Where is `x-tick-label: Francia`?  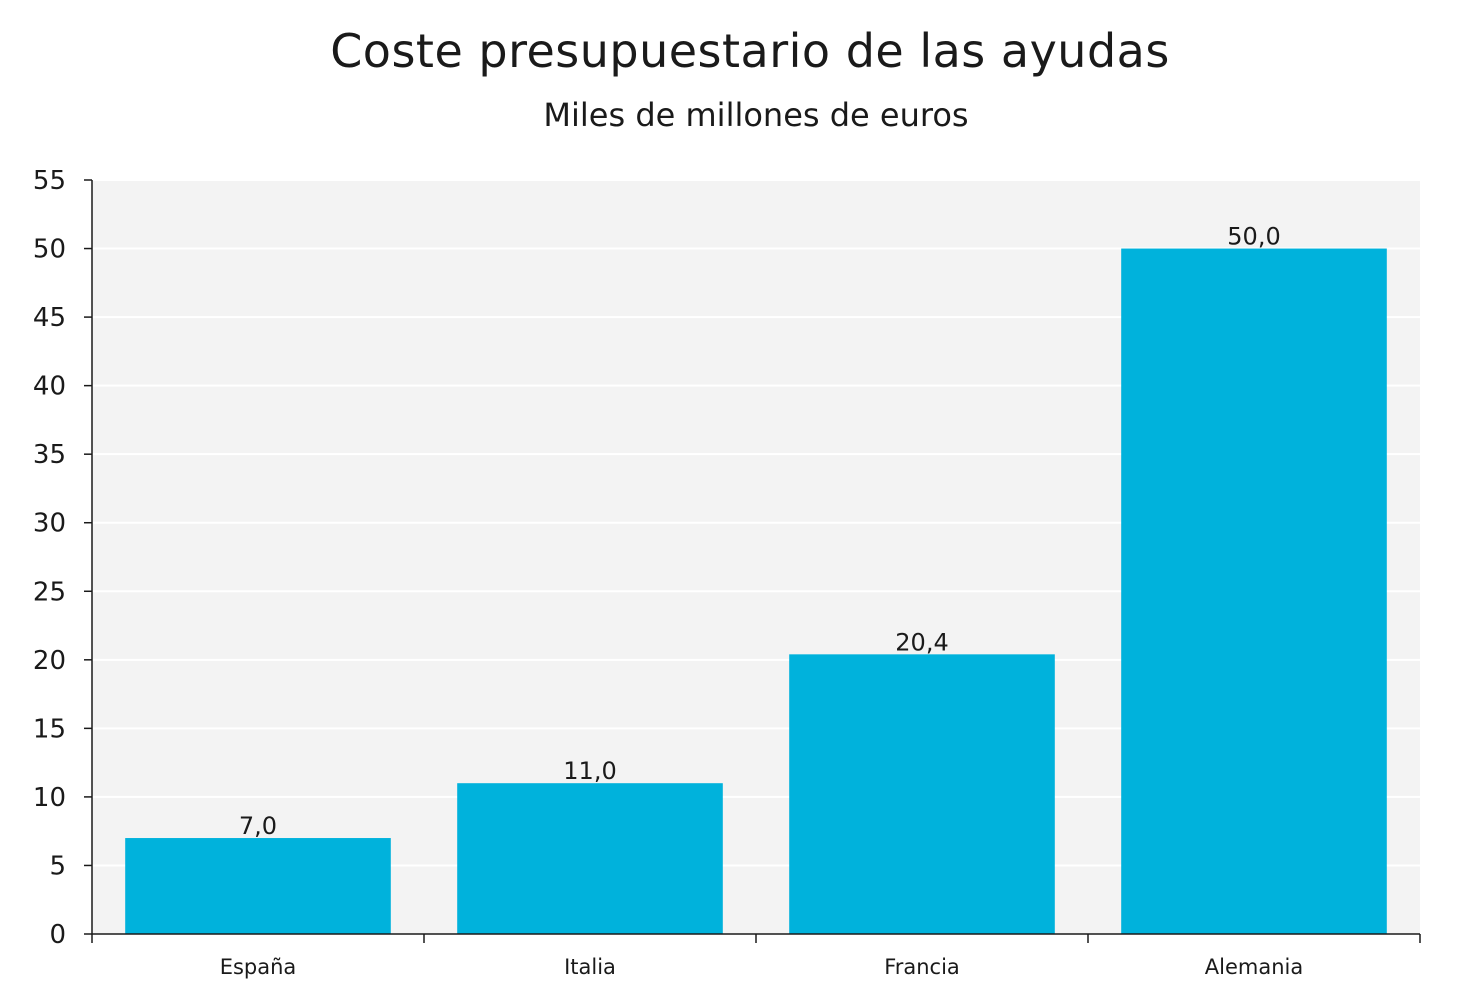
x-tick-label: Francia is located at coordinates (922, 967).